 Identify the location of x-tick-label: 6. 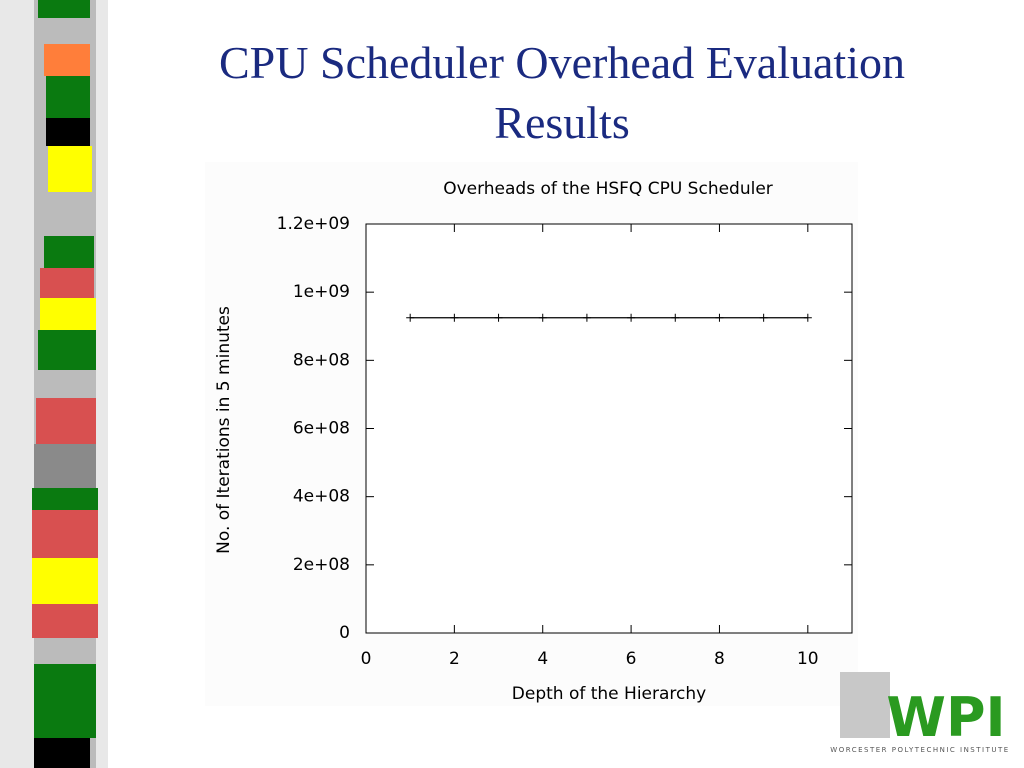
(631, 659).